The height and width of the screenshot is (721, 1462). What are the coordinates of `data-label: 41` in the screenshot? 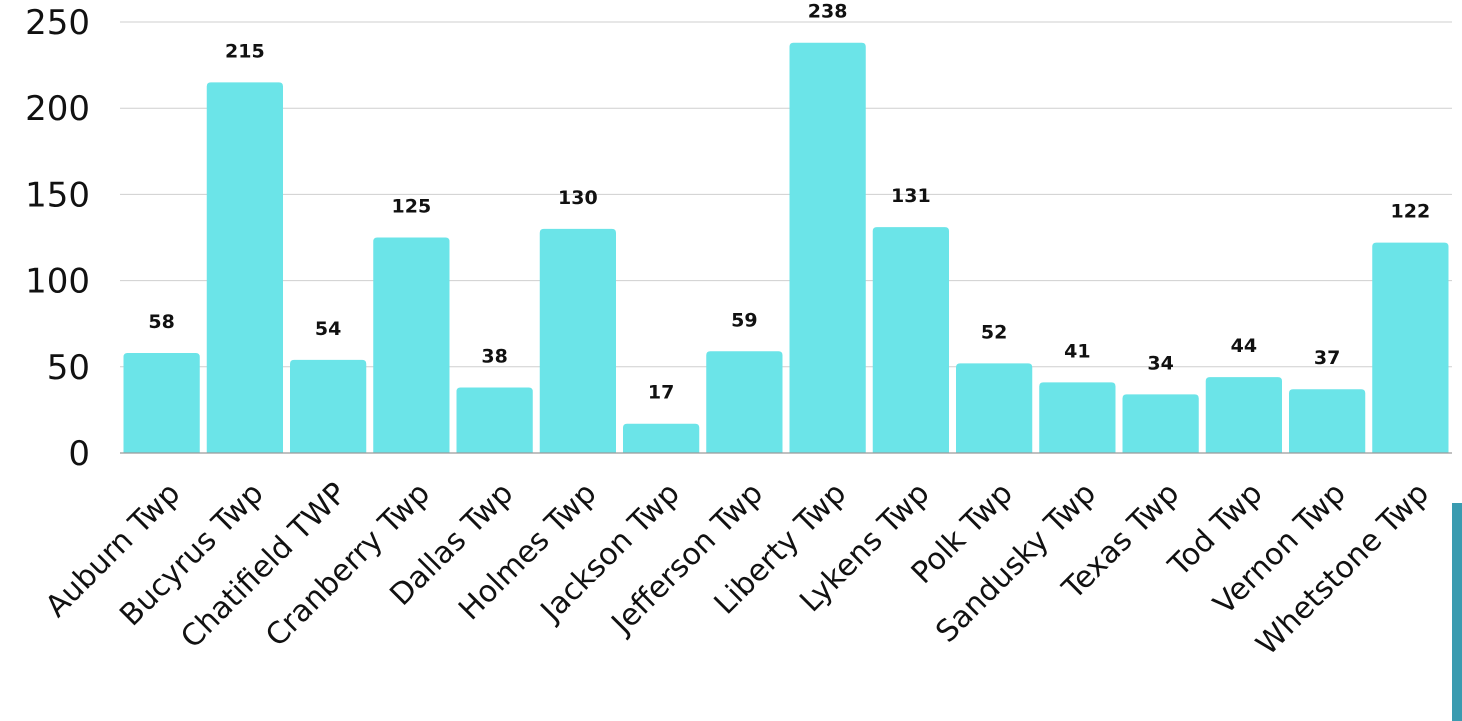 It's located at (1077, 351).